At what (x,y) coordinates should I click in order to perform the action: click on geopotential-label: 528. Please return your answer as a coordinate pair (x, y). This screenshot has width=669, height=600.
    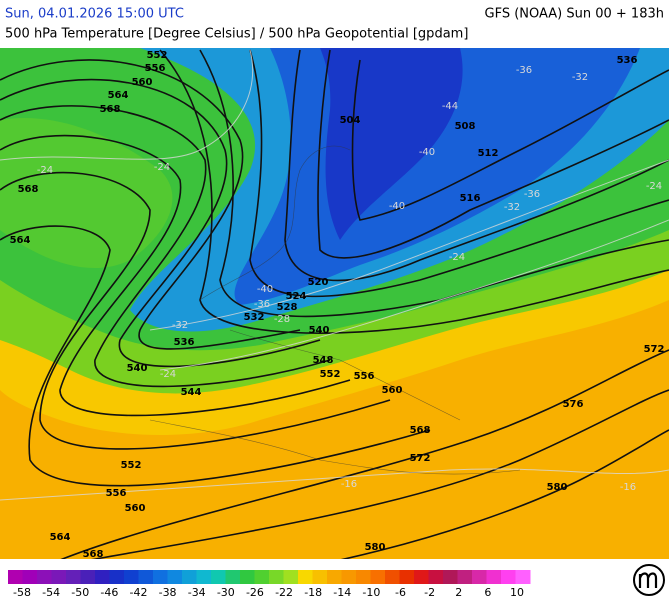
    Looking at the image, I should click on (287, 307).